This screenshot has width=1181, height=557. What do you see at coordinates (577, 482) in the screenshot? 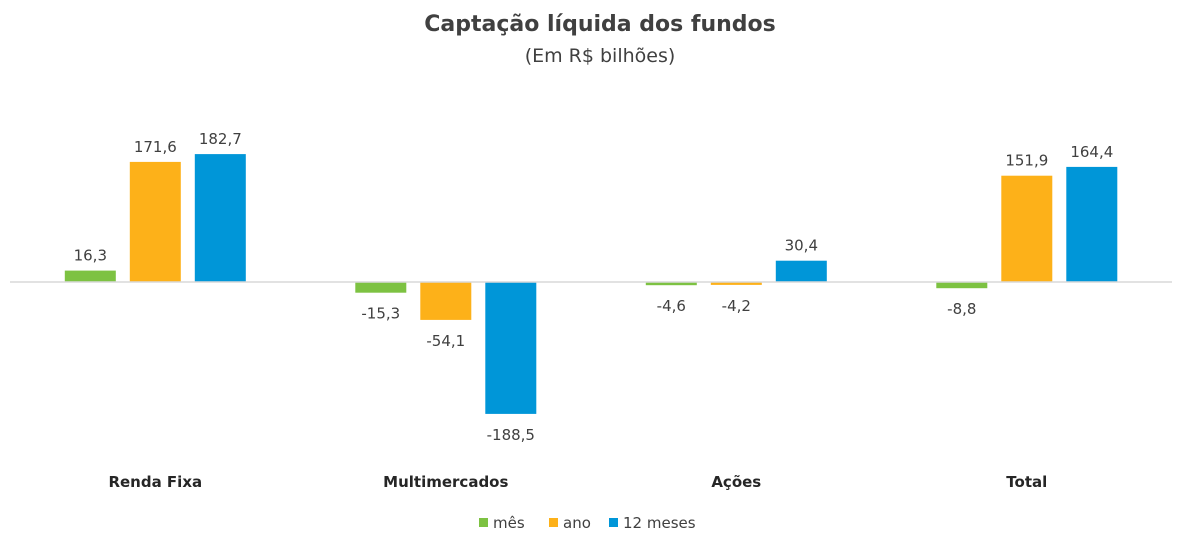
I see `category-labels-group: Renda Fixa Multimercados Ações Total` at bounding box center [577, 482].